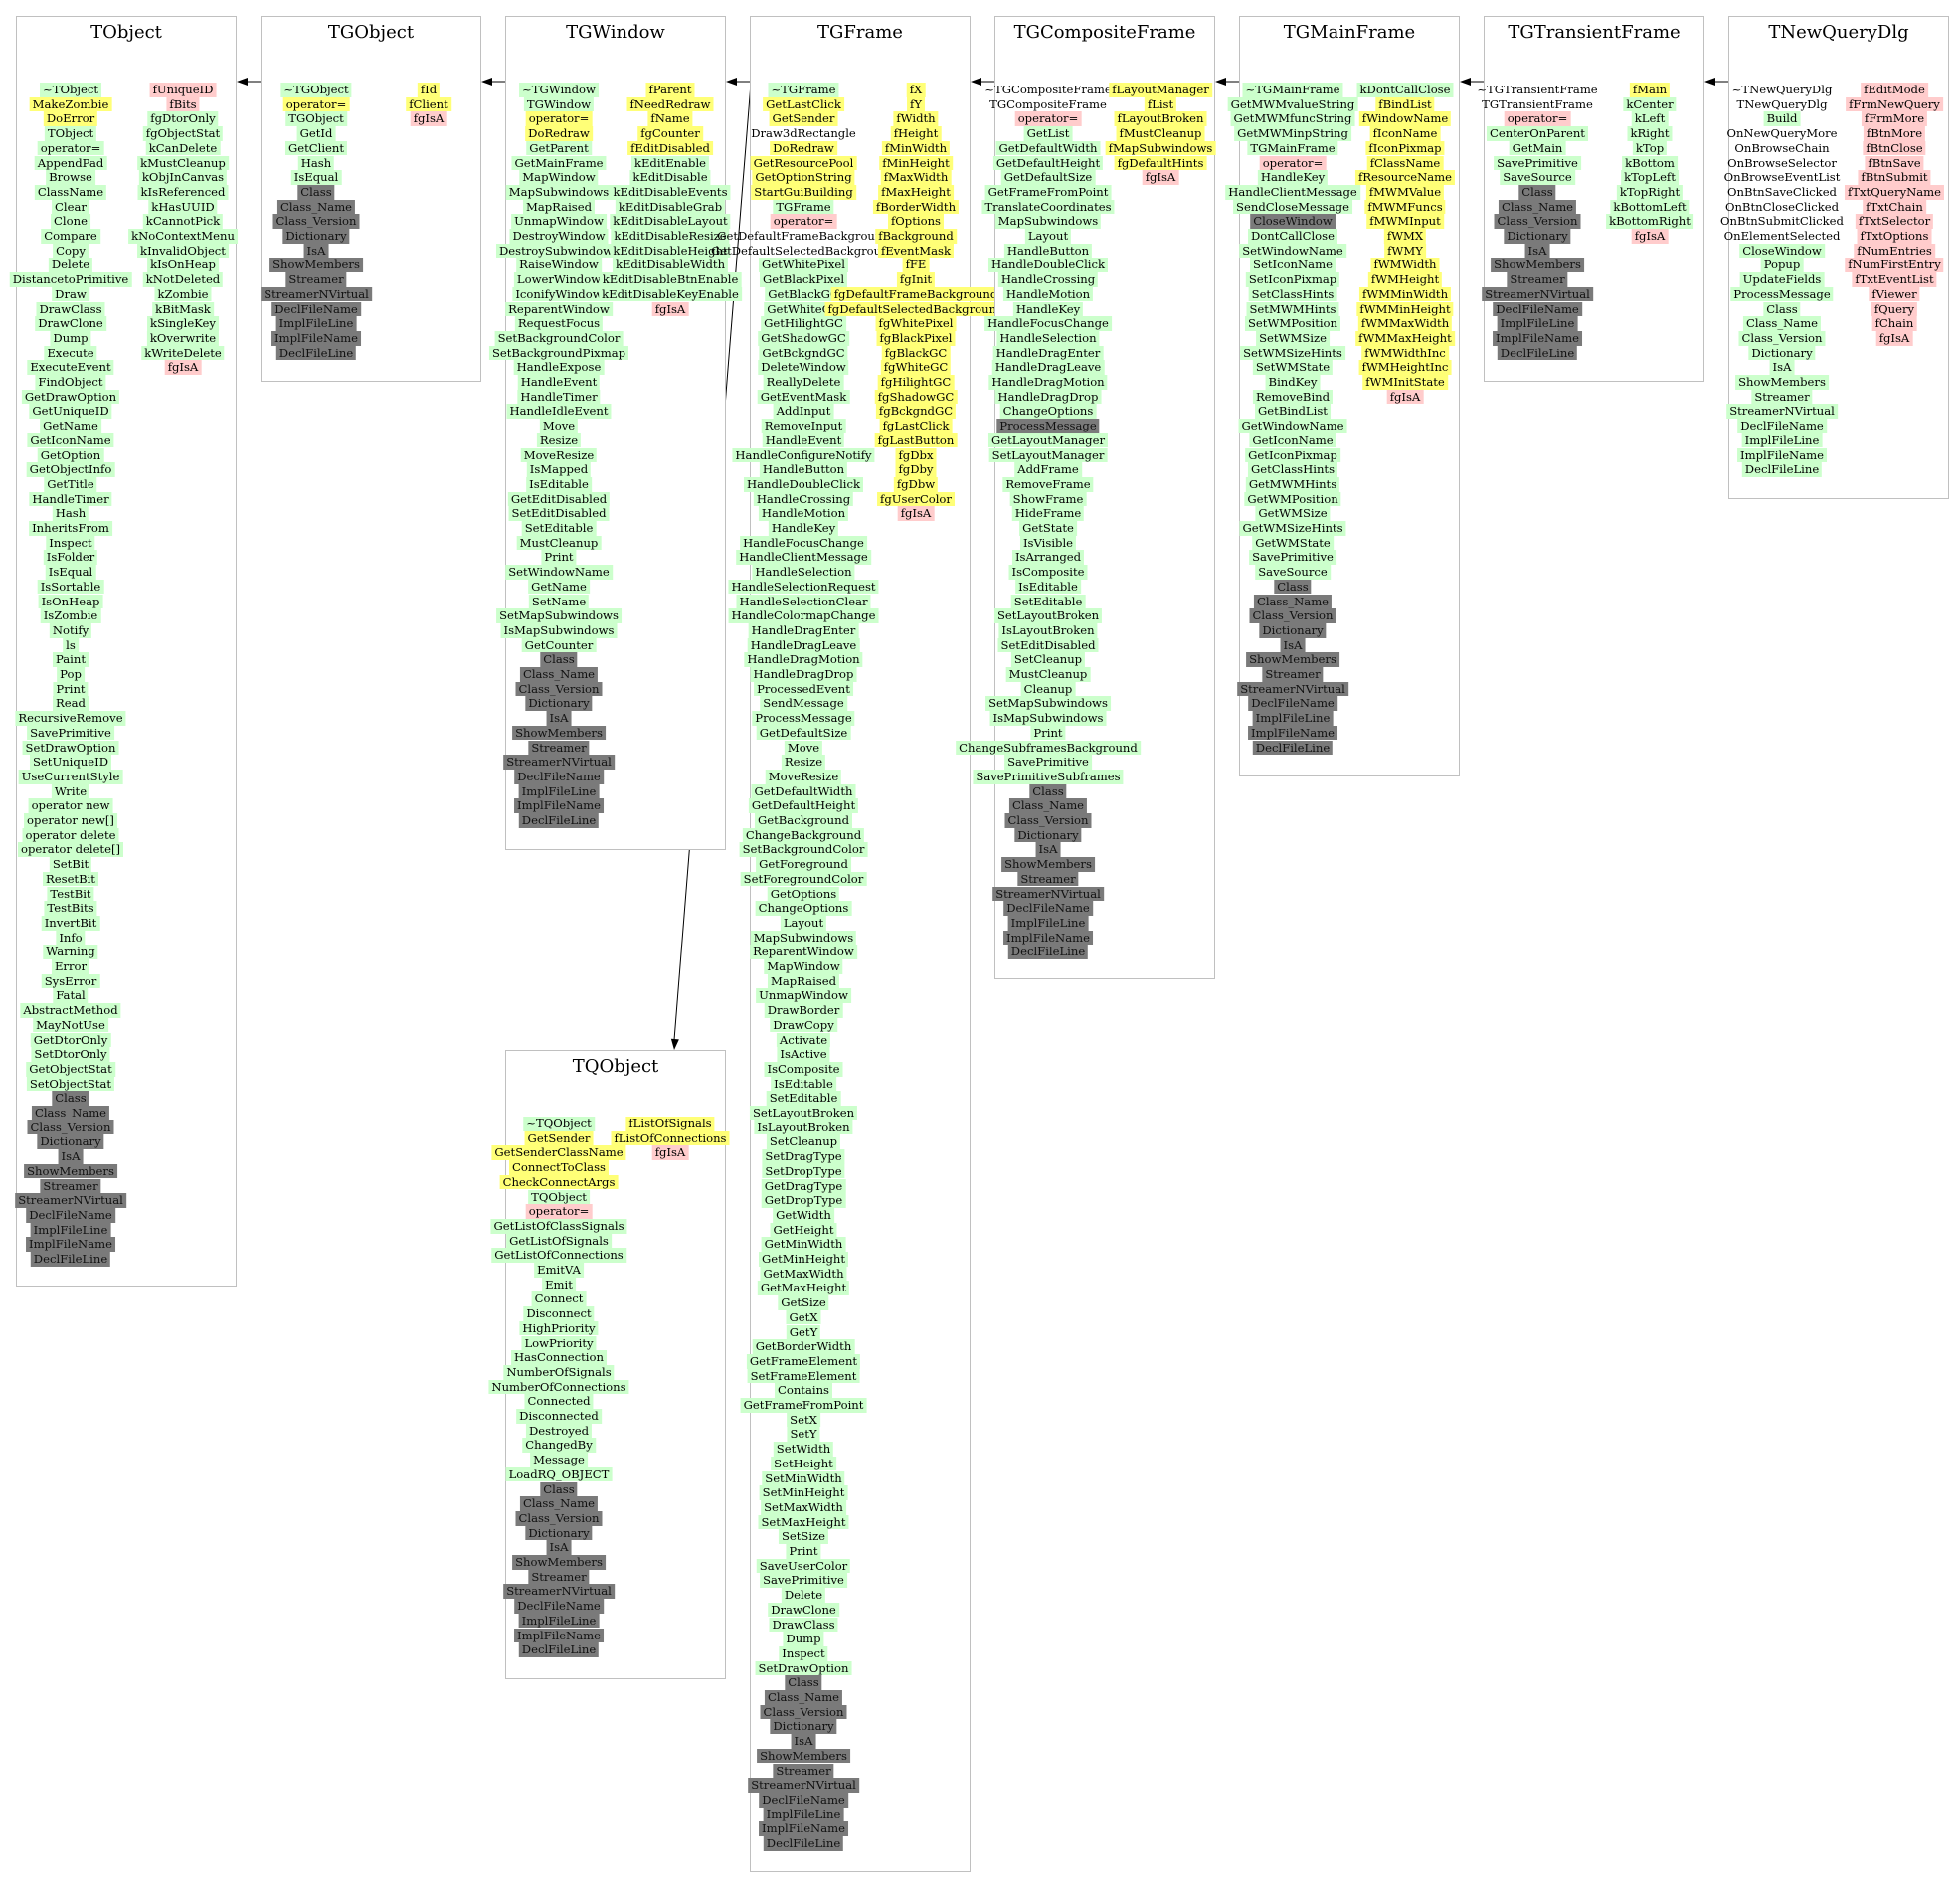 Image resolution: width=1960 pixels, height=1894 pixels. I want to click on member-item: fClient, so click(428, 104).